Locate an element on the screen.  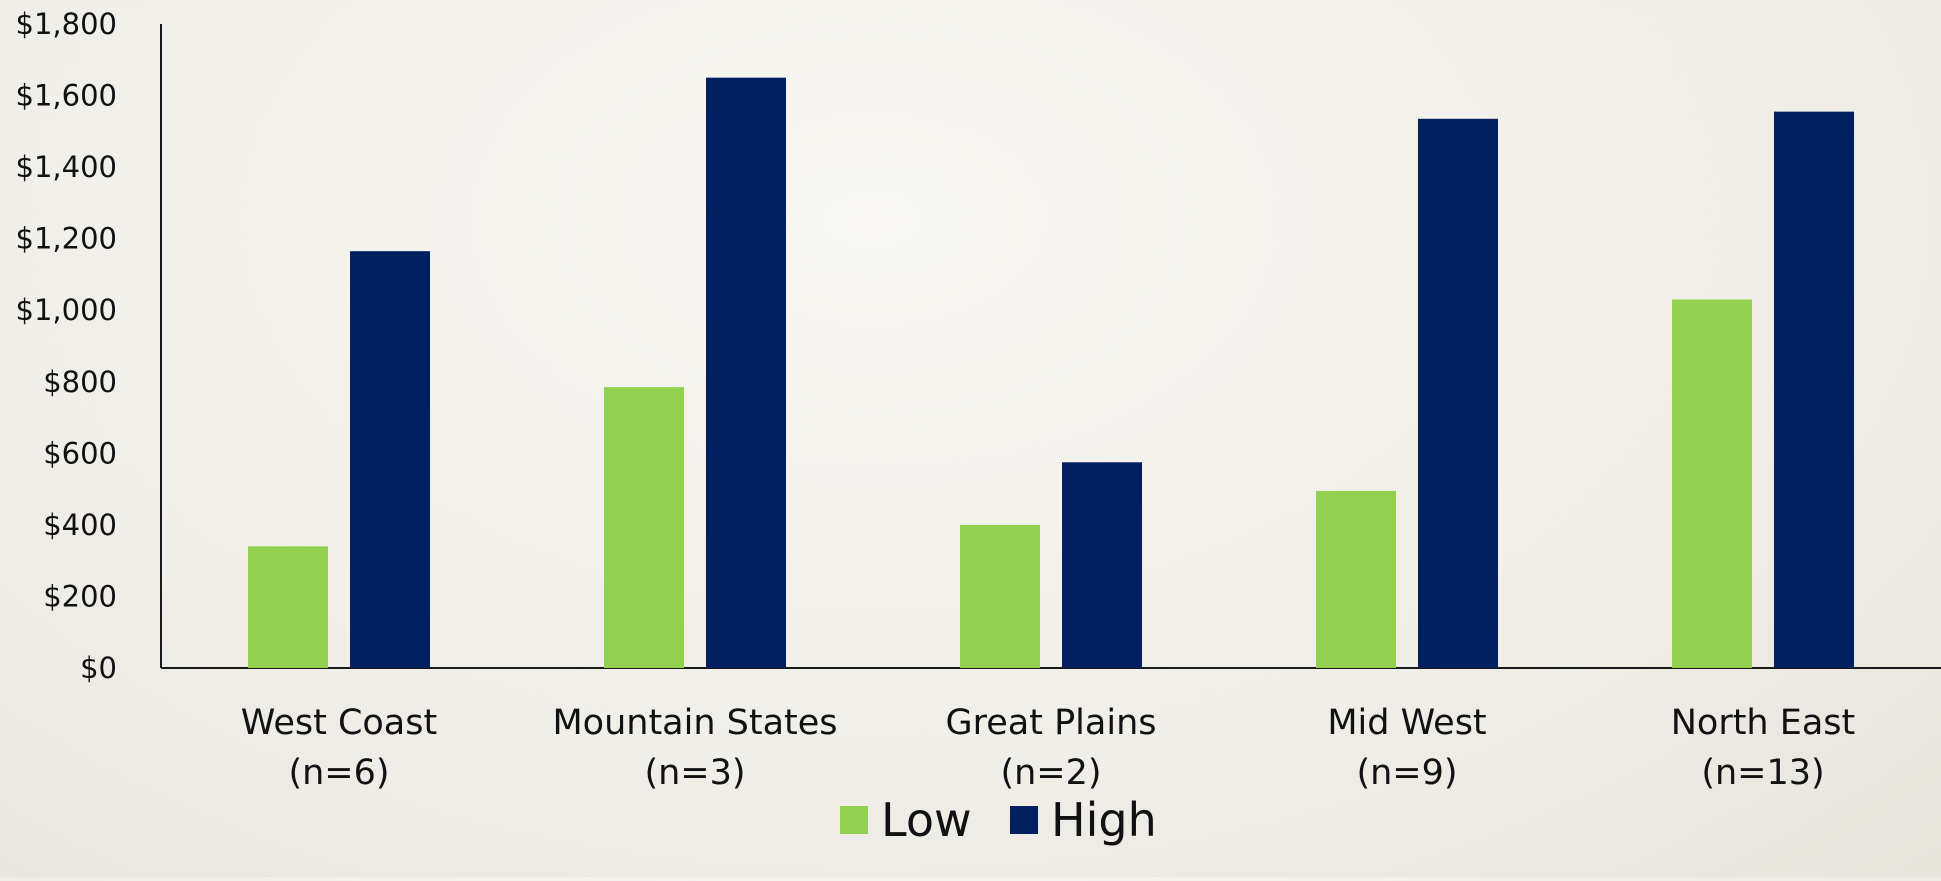
y-tick-label: $1,000 is located at coordinates (66, 310).